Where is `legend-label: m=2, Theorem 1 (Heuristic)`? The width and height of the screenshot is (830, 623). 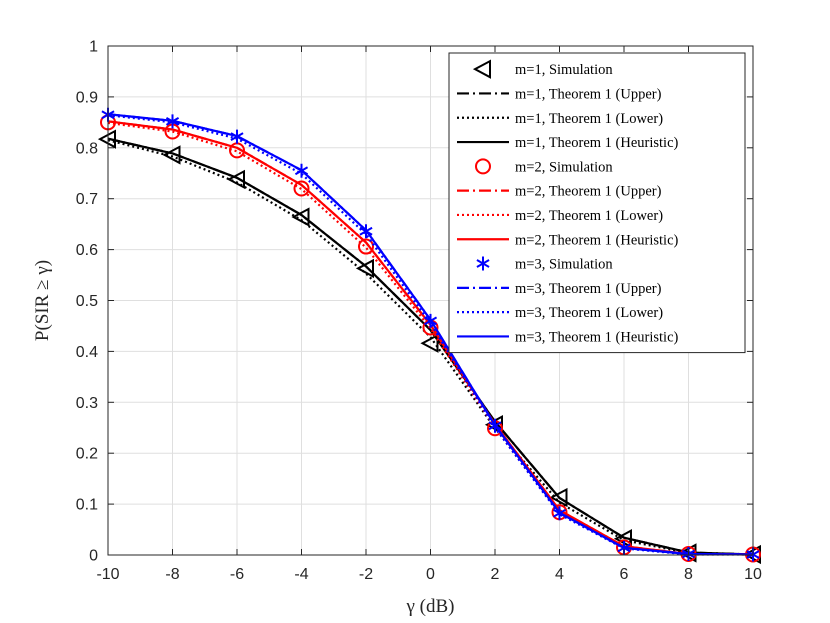
legend-label: m=2, Theorem 1 (Heuristic) is located at coordinates (597, 240).